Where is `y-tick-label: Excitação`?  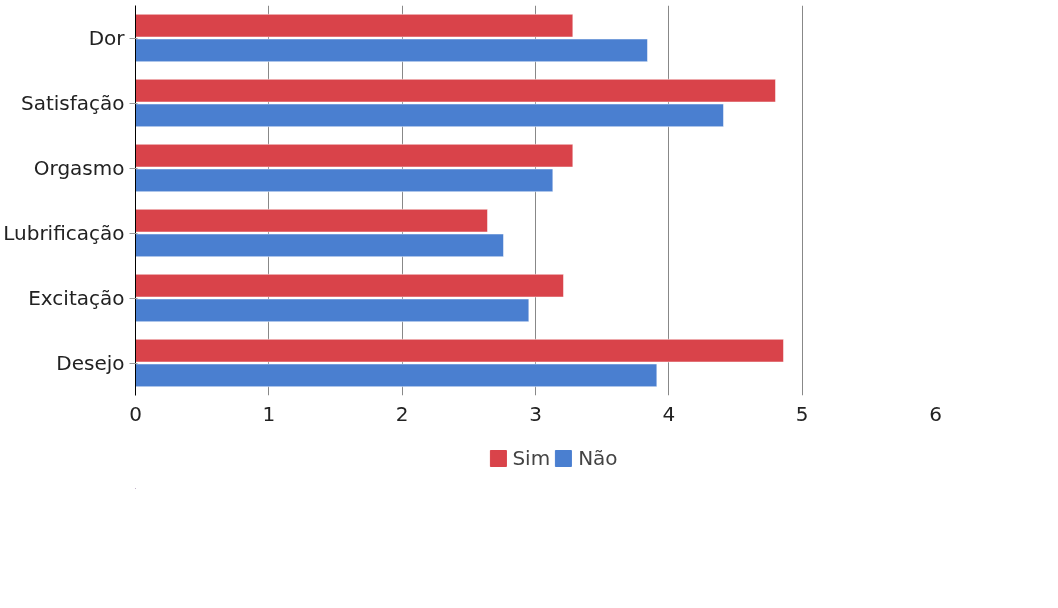 y-tick-label: Excitação is located at coordinates (76, 298).